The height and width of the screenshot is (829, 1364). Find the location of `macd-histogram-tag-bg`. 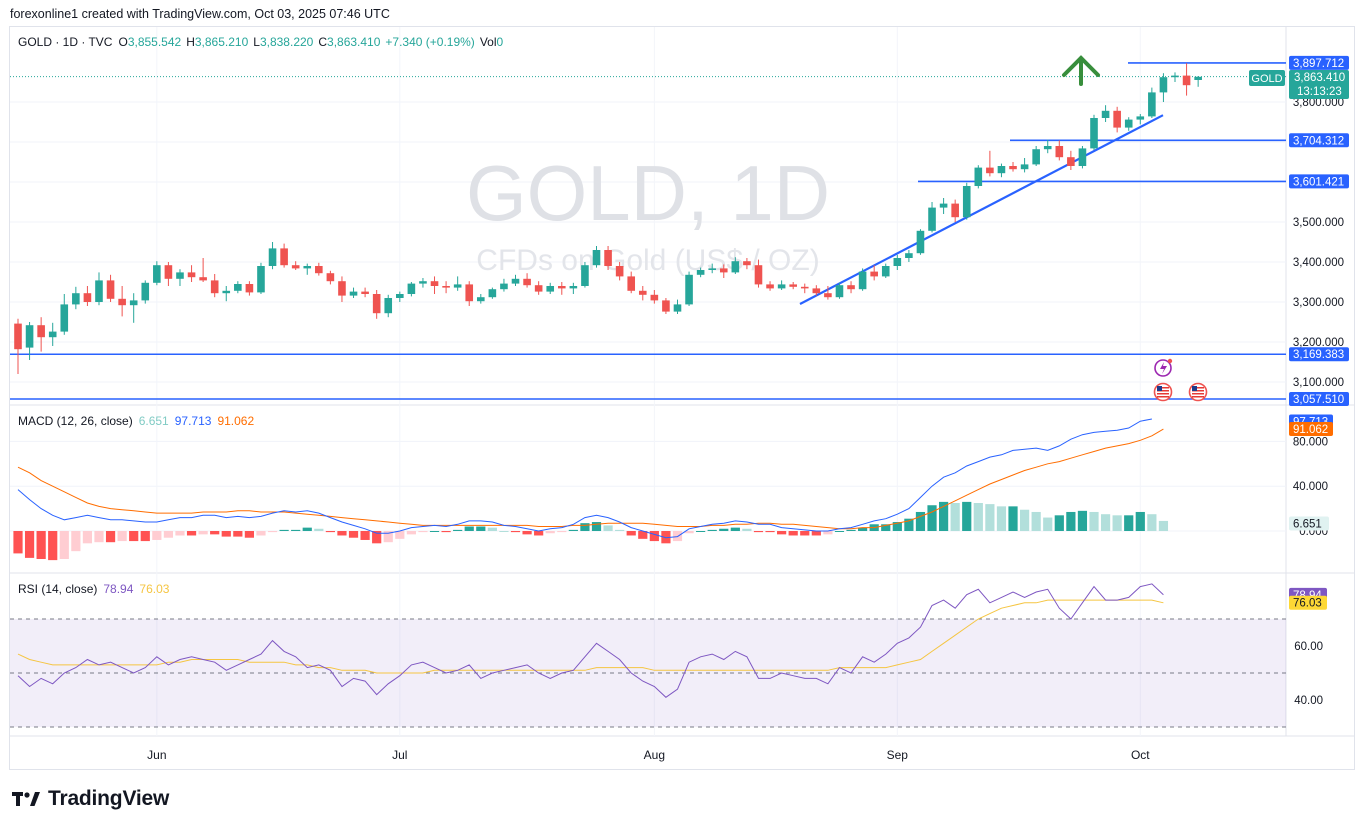

macd-histogram-tag-bg is located at coordinates (1309, 523).